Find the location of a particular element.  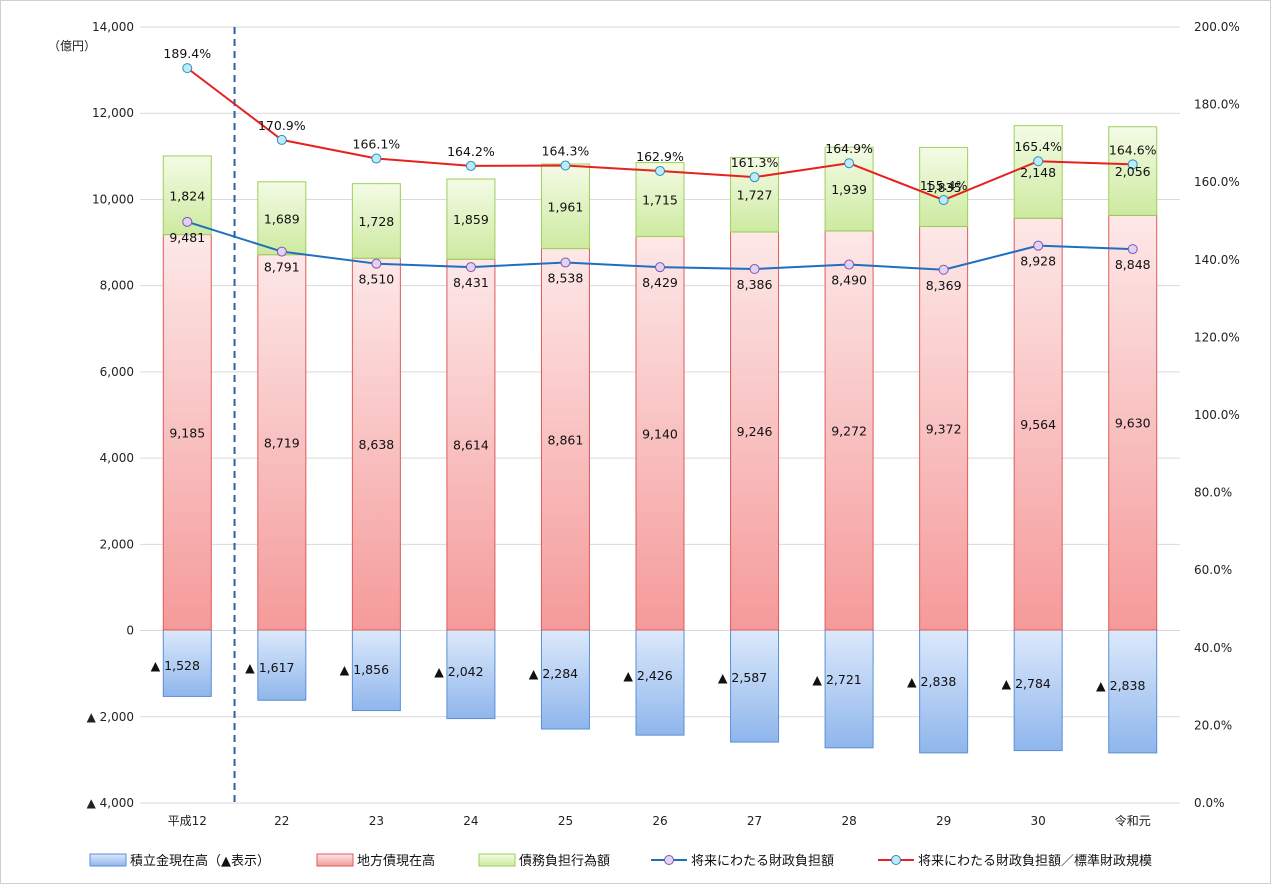

ratio-label: 170.9% is located at coordinates (282, 125).